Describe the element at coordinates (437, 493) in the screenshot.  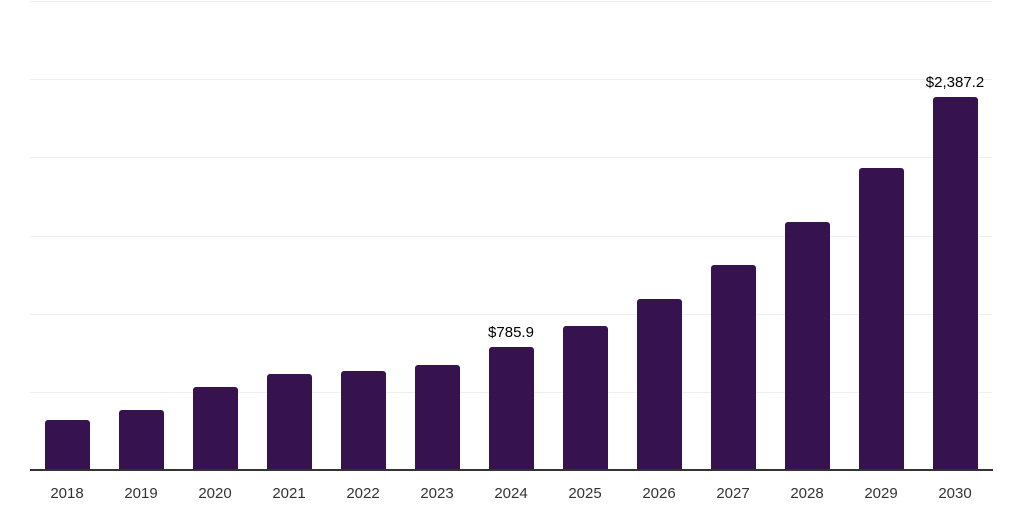
I see `x-tick-2023: 2023` at that location.